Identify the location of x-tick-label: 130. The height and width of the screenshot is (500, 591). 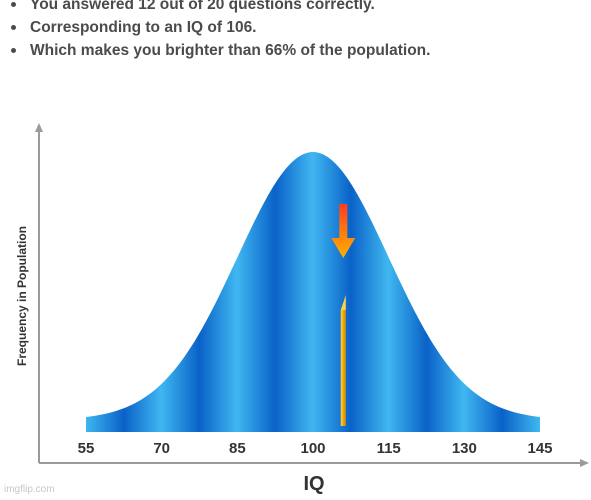
(464, 448).